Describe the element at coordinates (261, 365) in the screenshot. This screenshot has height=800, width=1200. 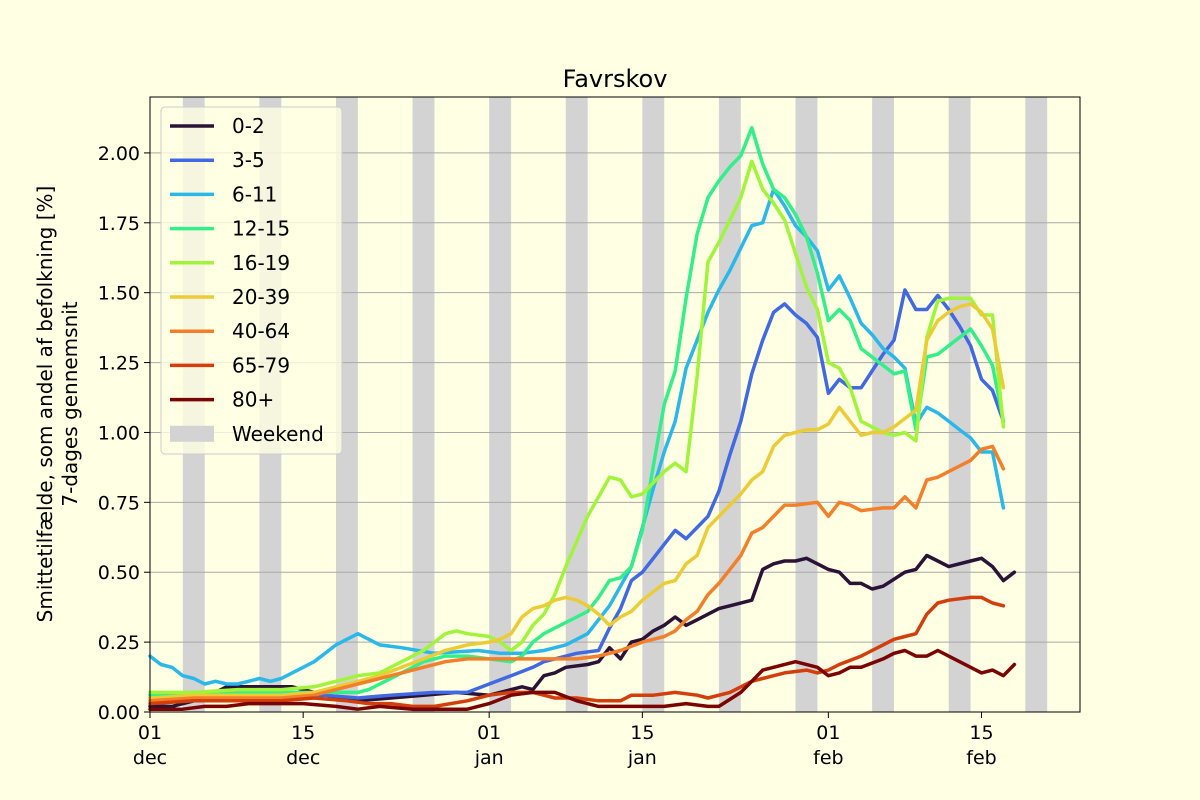
I see `legend-label: 65-79` at that location.